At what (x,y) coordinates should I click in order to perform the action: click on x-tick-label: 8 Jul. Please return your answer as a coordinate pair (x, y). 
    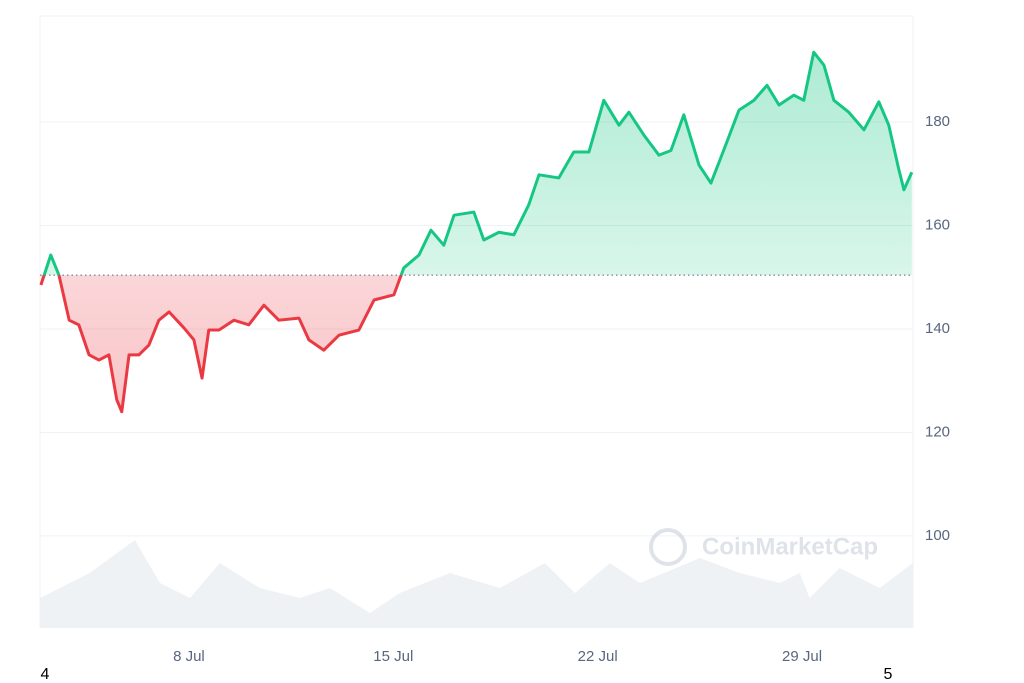
    Looking at the image, I should click on (189, 656).